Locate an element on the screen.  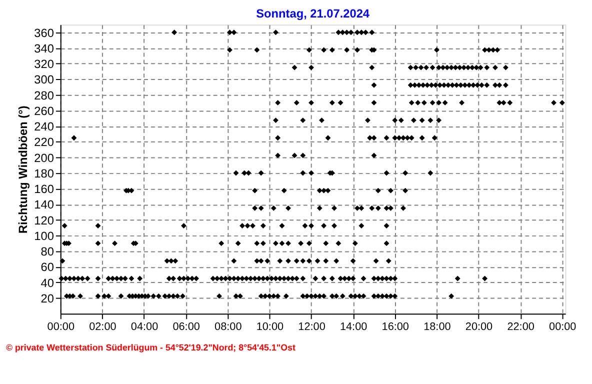
x-tick-label: 08:00 is located at coordinates (228, 326).